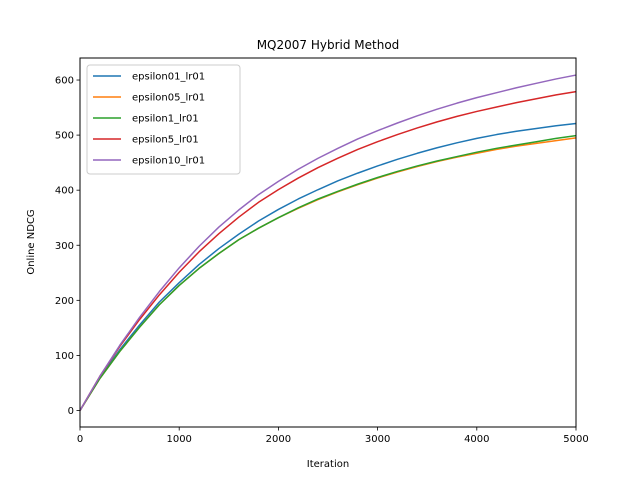  I want to click on x-axis: 0 1000 2000 3000 4000 5000, so click(333, 436).